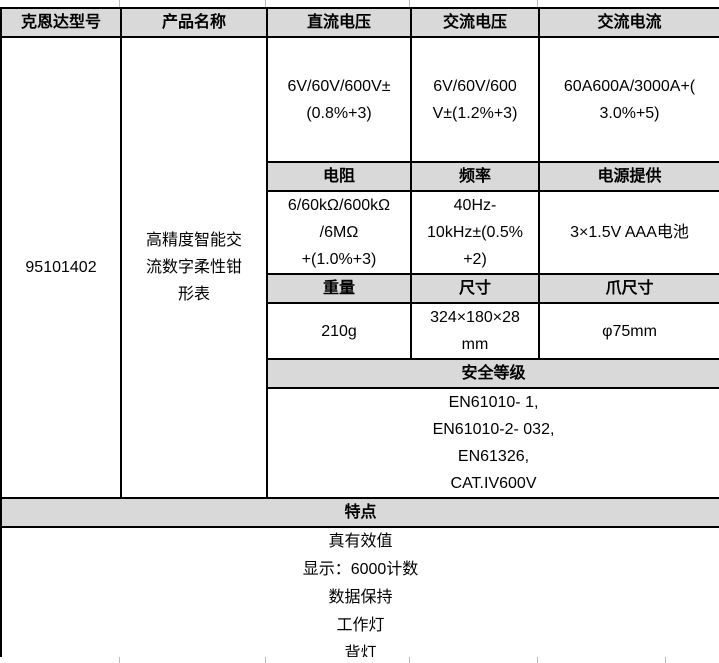 The width and height of the screenshot is (719, 663). What do you see at coordinates (475, 288) in the screenshot?
I see `header-size: 尺寸` at bounding box center [475, 288].